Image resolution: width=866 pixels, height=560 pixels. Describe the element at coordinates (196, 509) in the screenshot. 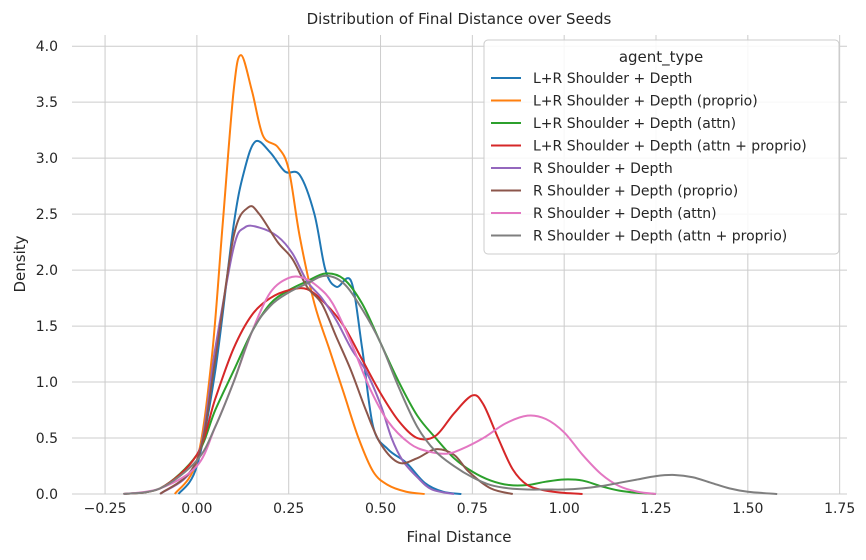

I see `x-tick-label: 0.00` at that location.